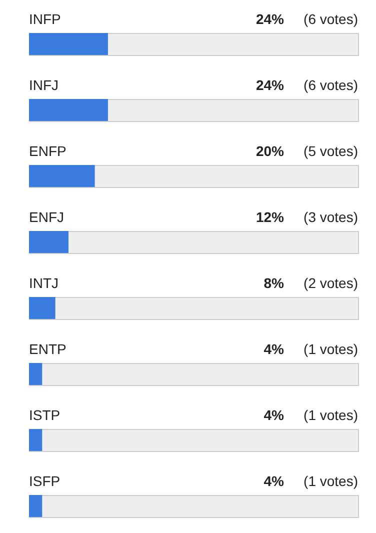 The image size is (376, 533). What do you see at coordinates (44, 283) in the screenshot?
I see `y-tick-label: INTJ` at bounding box center [44, 283].